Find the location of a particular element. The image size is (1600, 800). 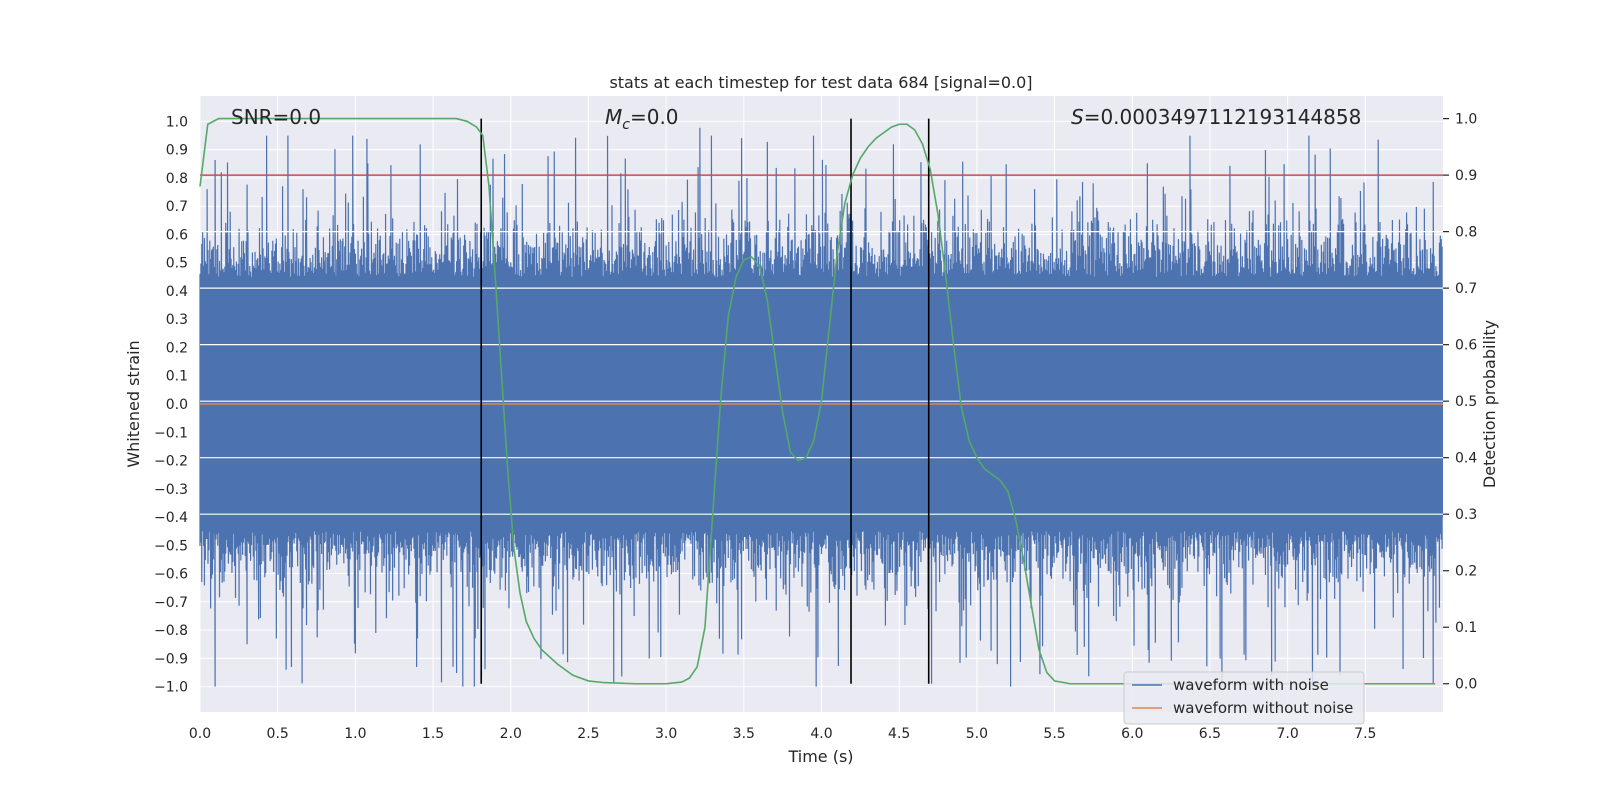

y-tick-label: 0.4 is located at coordinates (177, 292).